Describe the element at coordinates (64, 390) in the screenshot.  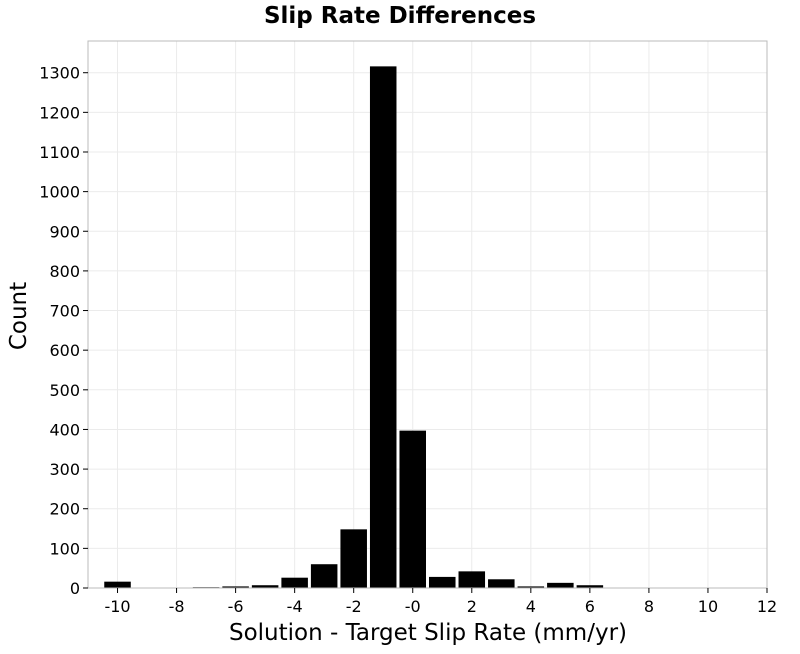
I see `y-tick-label: 500` at that location.